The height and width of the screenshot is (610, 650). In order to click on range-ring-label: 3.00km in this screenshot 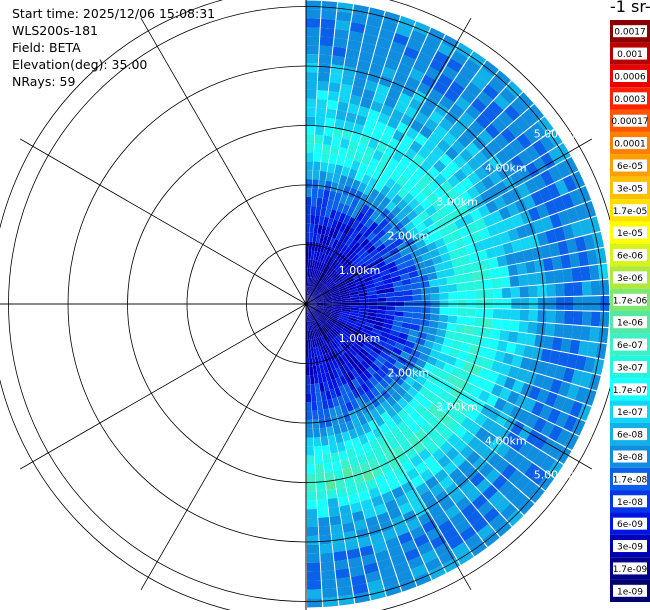, I will do `click(457, 202)`.